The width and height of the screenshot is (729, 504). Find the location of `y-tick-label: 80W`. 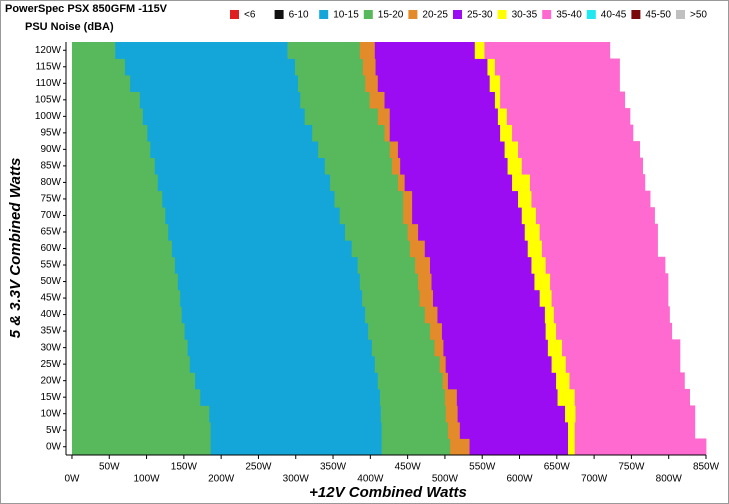

y-tick-label: 80W is located at coordinates (50, 182).